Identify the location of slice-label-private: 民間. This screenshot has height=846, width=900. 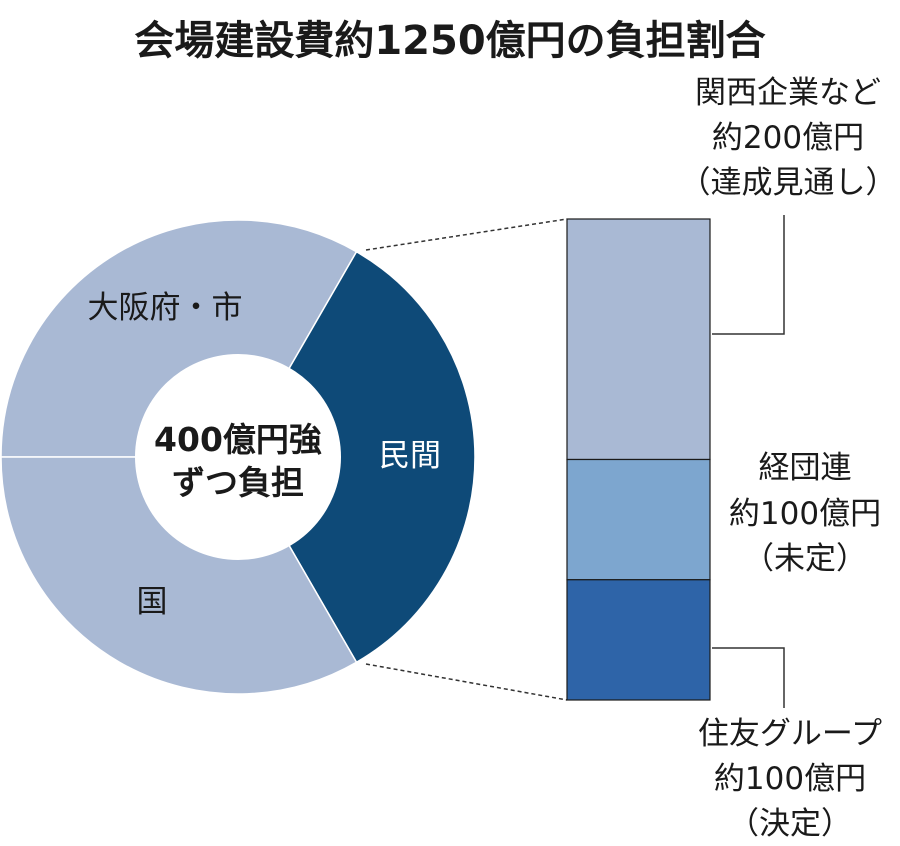
(410, 456).